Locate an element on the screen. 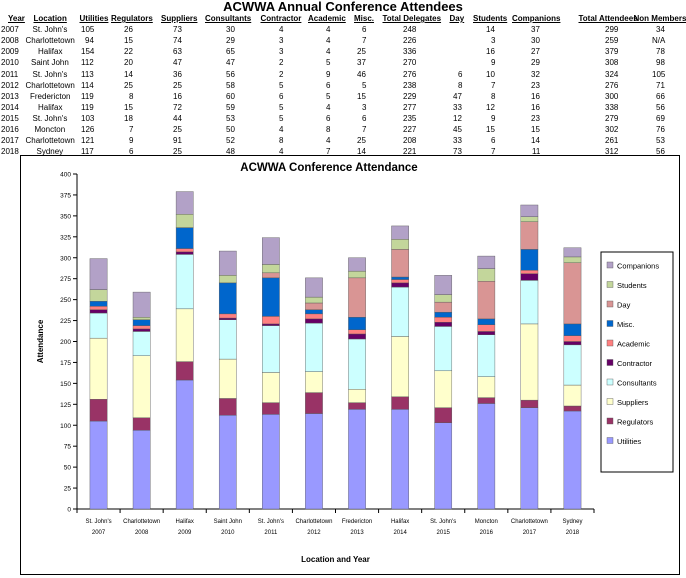 The height and width of the screenshot is (578, 686). table-cell: 308 is located at coordinates (612, 63).